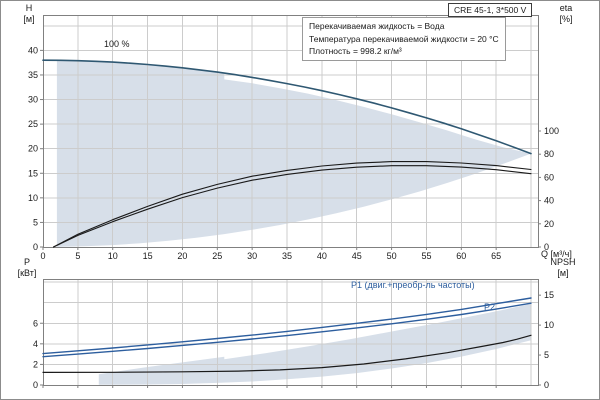 The height and width of the screenshot is (400, 600). I want to click on fluid-info-line: Перекачиваемая жидкость = Вода, so click(377, 26).